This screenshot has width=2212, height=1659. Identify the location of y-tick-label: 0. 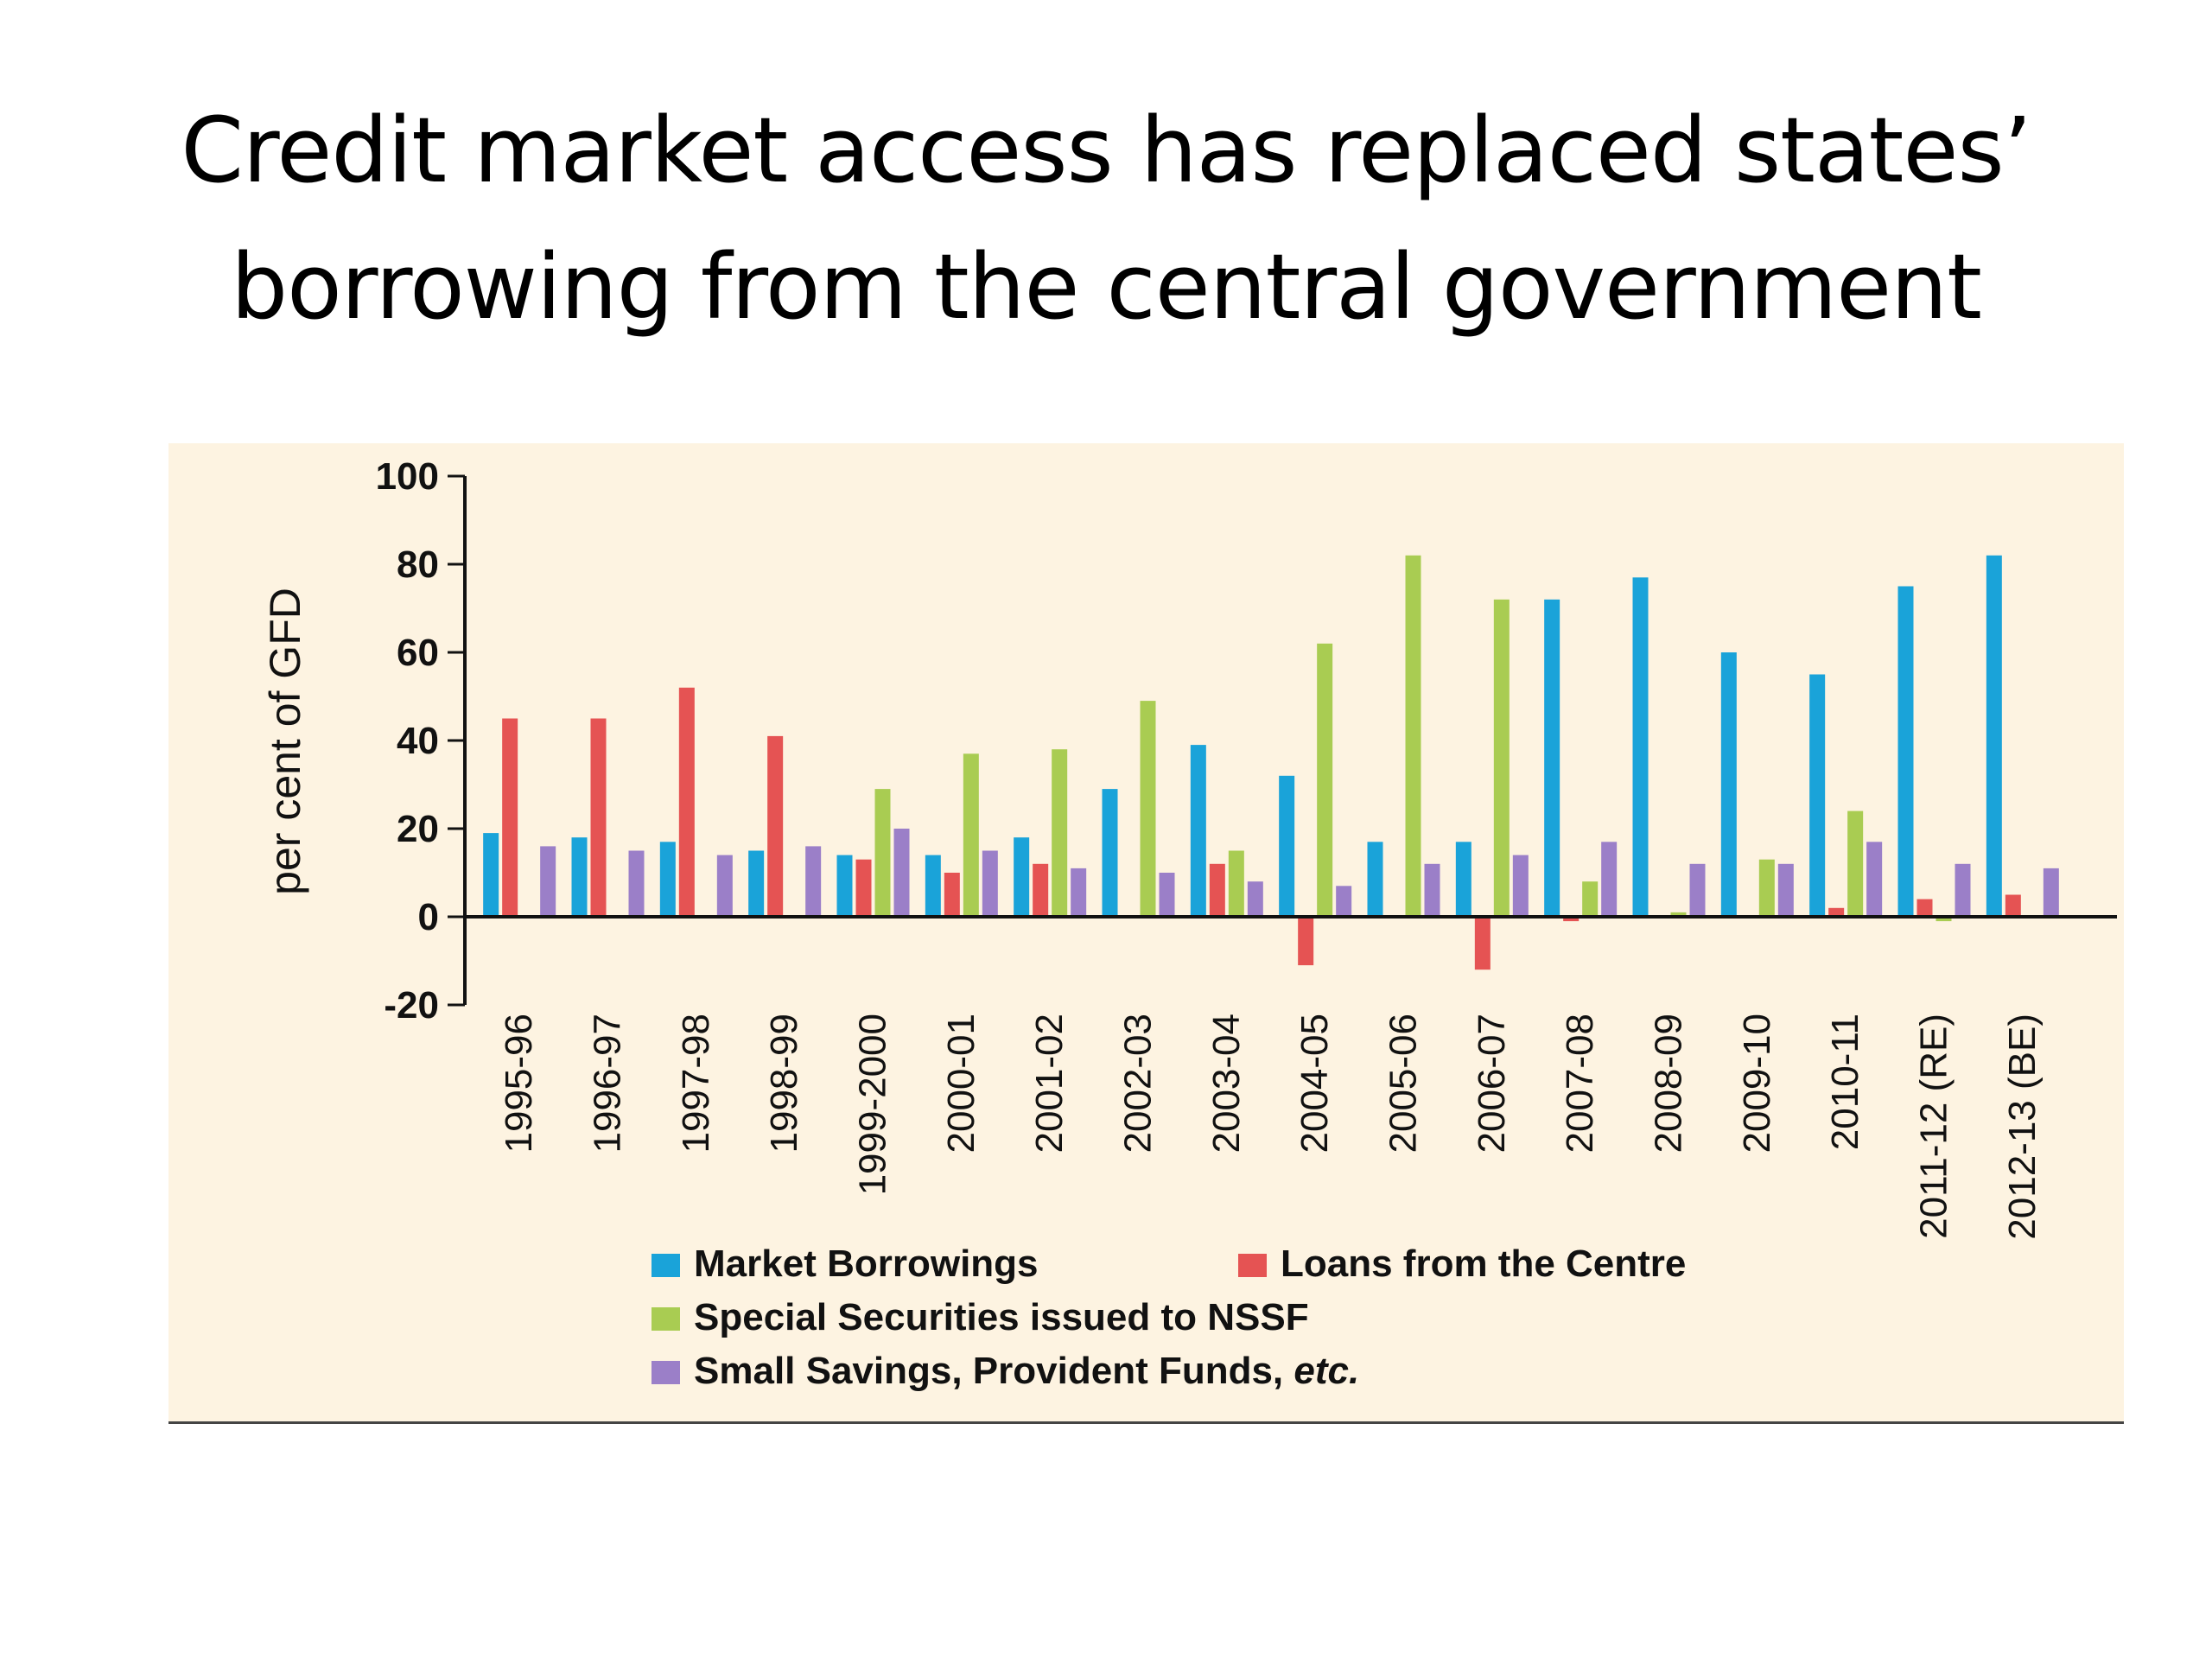
(428, 917).